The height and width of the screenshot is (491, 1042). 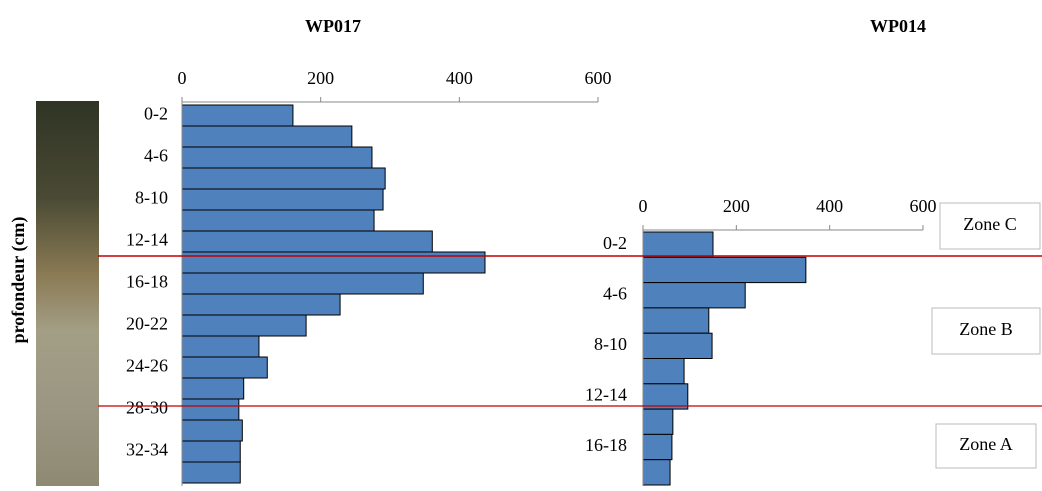 I want to click on chart-title: WP017, so click(x=333, y=26).